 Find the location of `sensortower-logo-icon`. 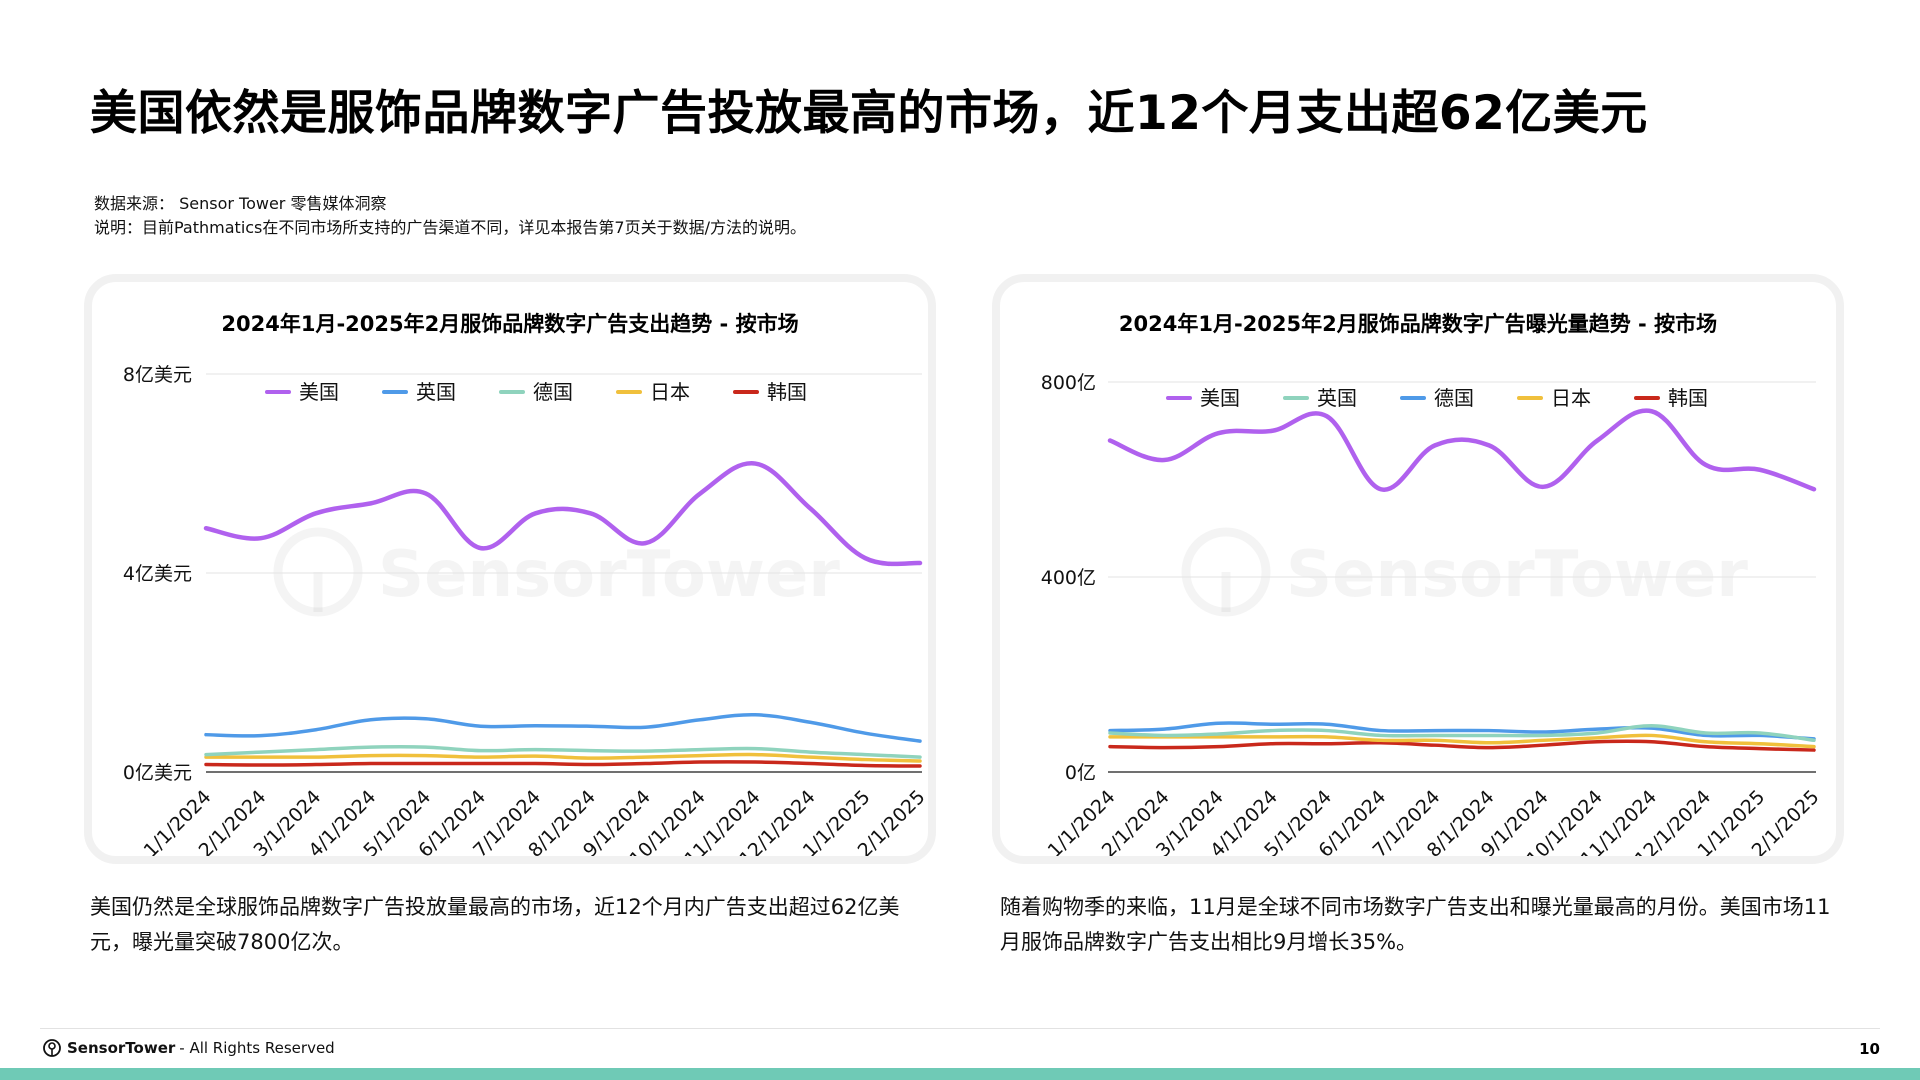

sensortower-logo-icon is located at coordinates (52, 1048).